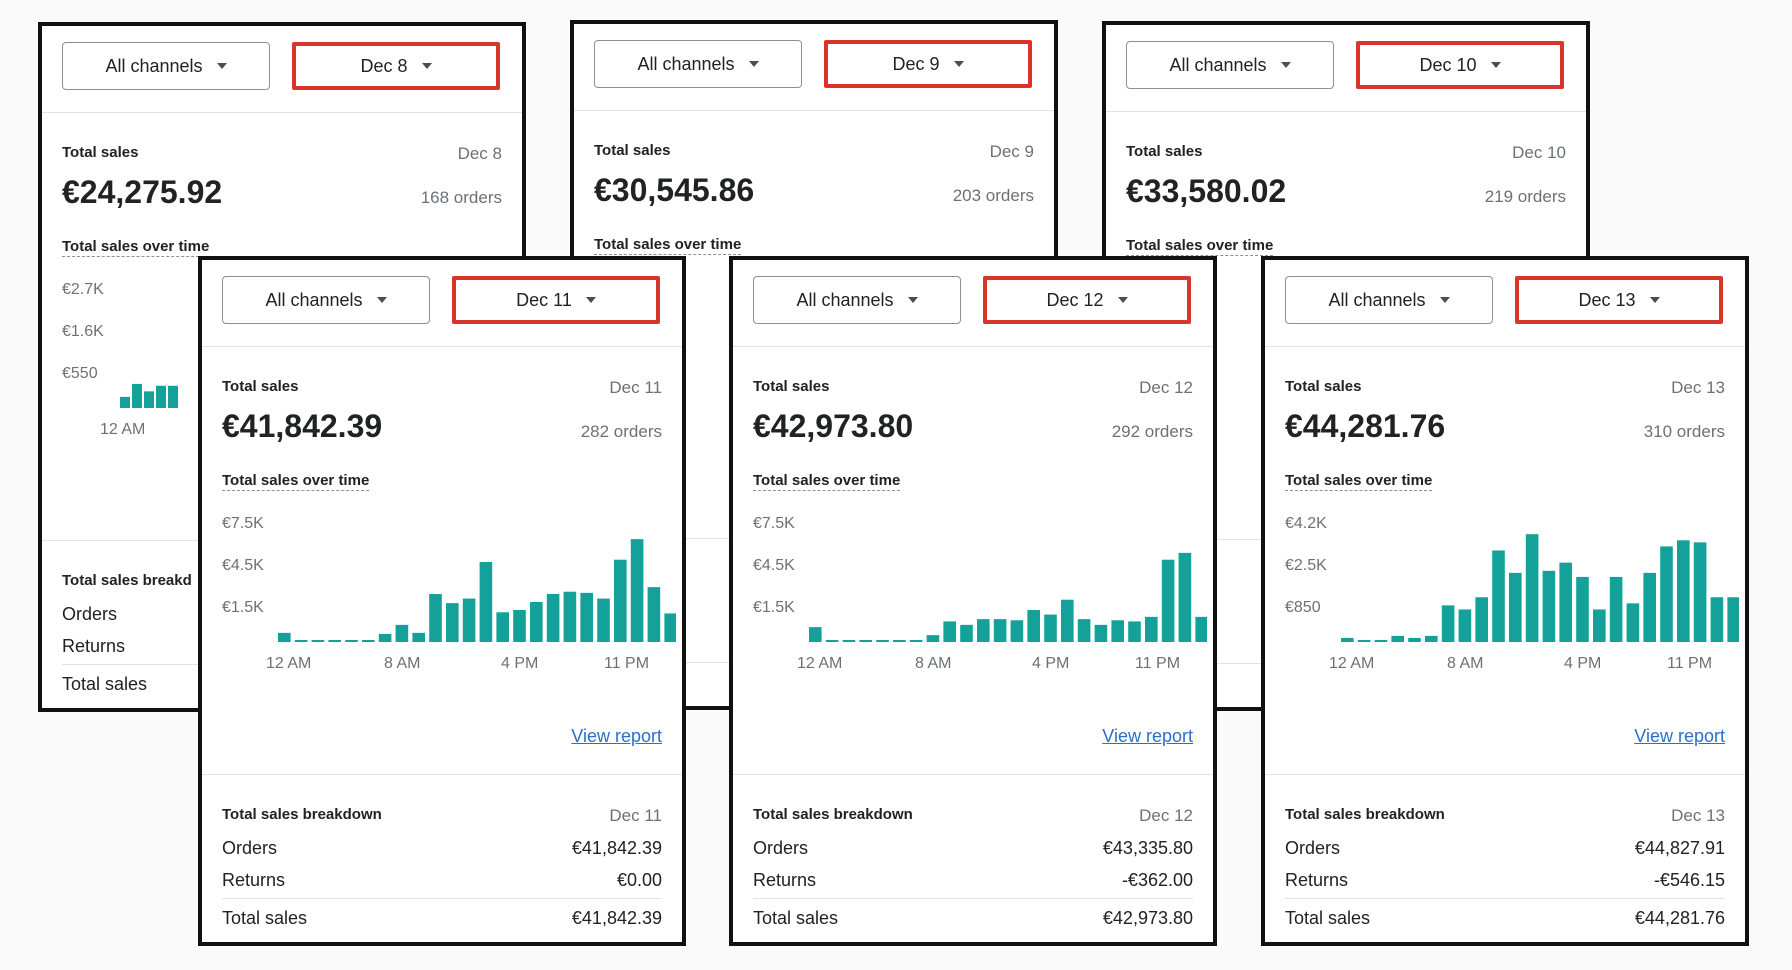 The height and width of the screenshot is (970, 1792). I want to click on breakdown-row-returns: Returns, so click(282, 646).